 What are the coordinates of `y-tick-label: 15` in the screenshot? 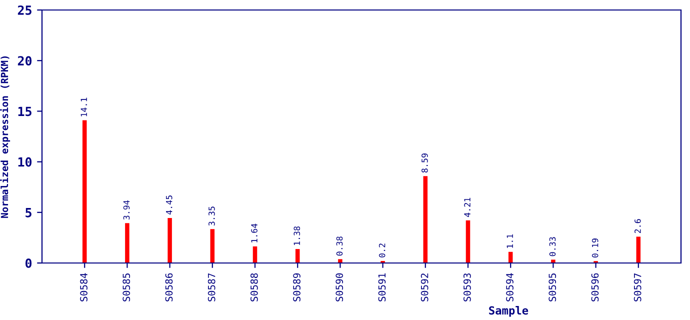 It's located at (25, 111).